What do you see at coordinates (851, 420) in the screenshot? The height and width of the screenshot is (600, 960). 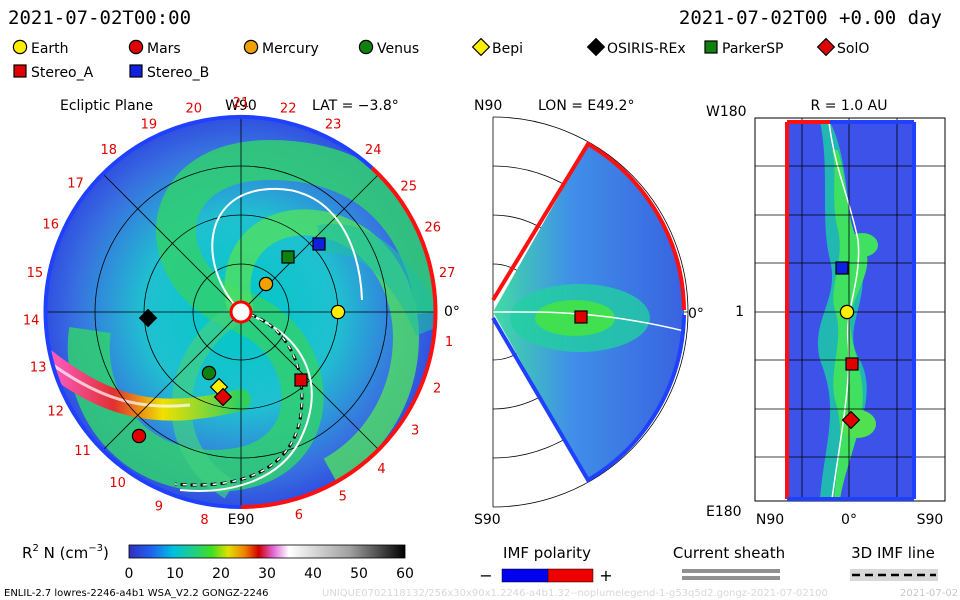 I see `radial-marker-solo` at bounding box center [851, 420].